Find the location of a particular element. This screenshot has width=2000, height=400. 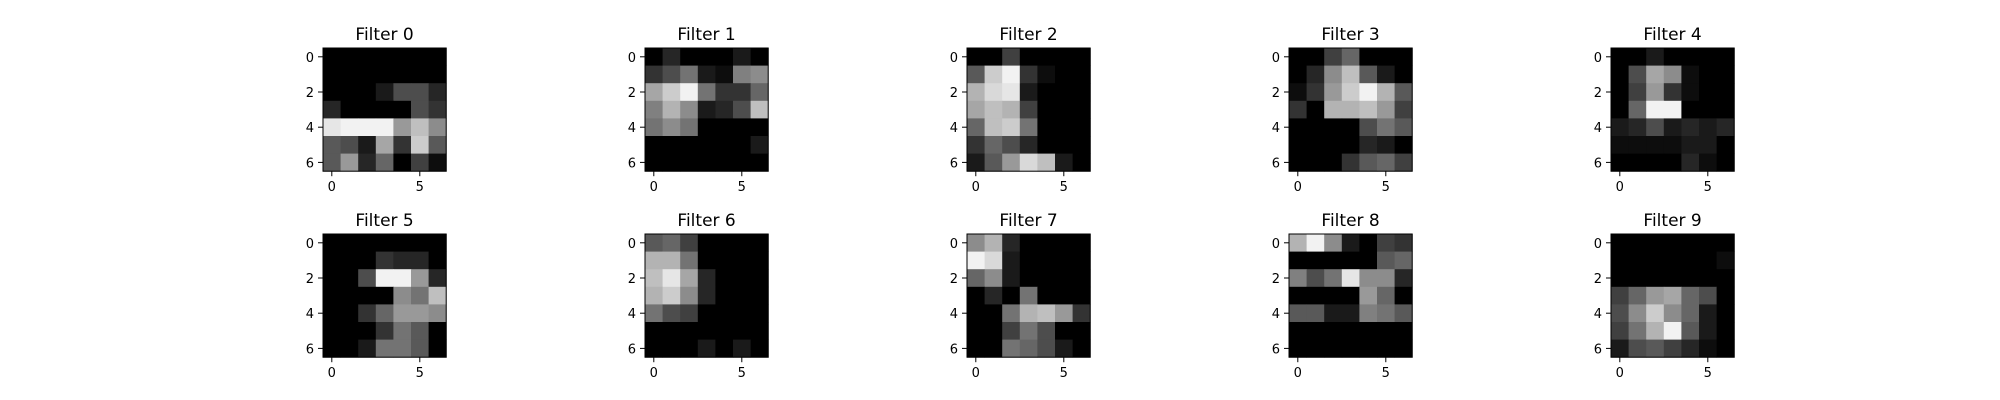

panel-title: Filter 0 is located at coordinates (384, 35).